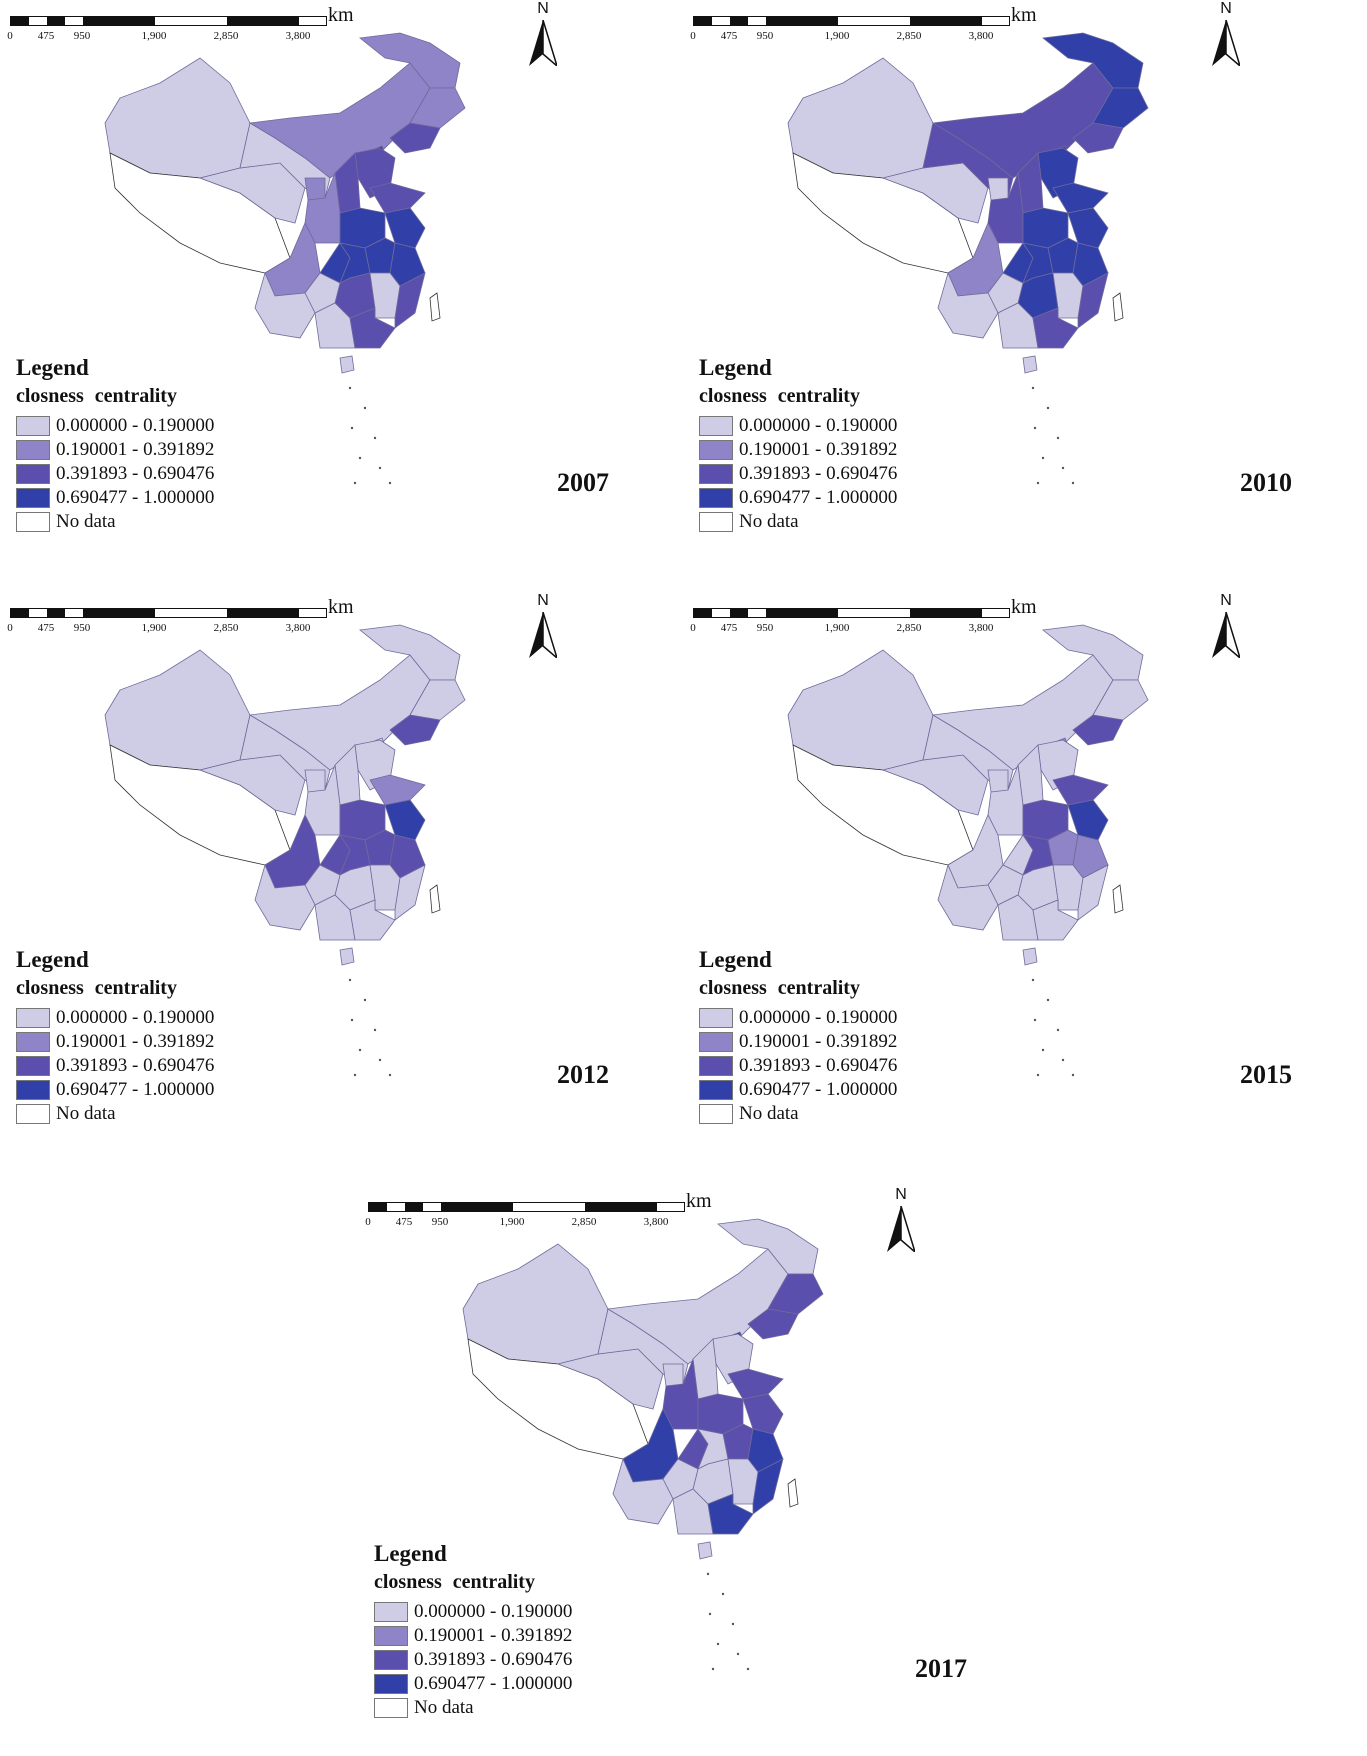 The height and width of the screenshot is (1756, 1367). Describe the element at coordinates (941, 1668) in the screenshot. I see `year-label: 2017` at that location.